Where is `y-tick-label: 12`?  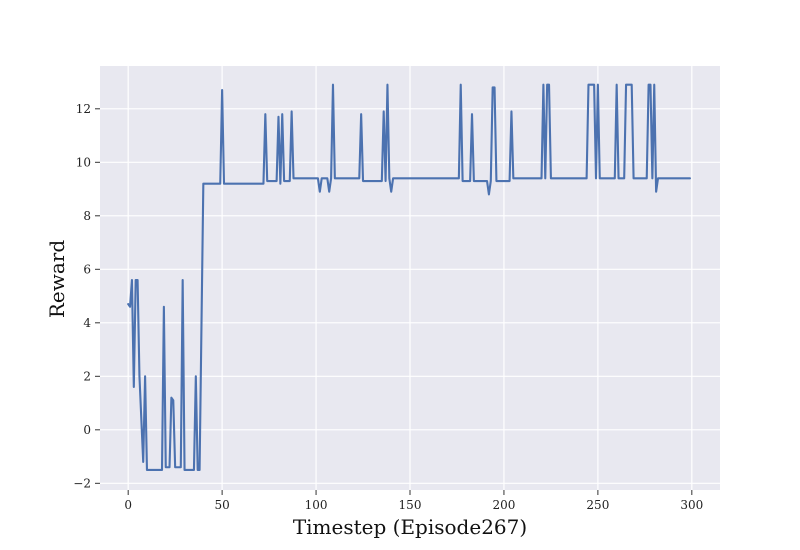
y-tick-label: 12 is located at coordinates (83, 109).